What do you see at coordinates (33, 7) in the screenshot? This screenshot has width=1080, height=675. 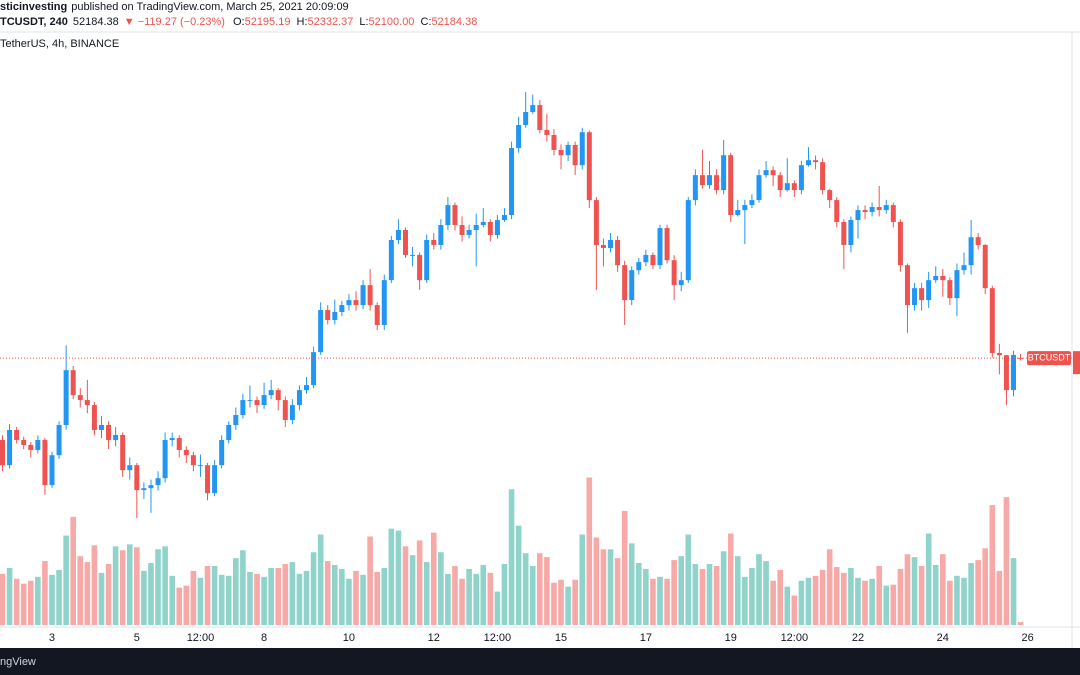 I see `author: sticinvesting` at bounding box center [33, 7].